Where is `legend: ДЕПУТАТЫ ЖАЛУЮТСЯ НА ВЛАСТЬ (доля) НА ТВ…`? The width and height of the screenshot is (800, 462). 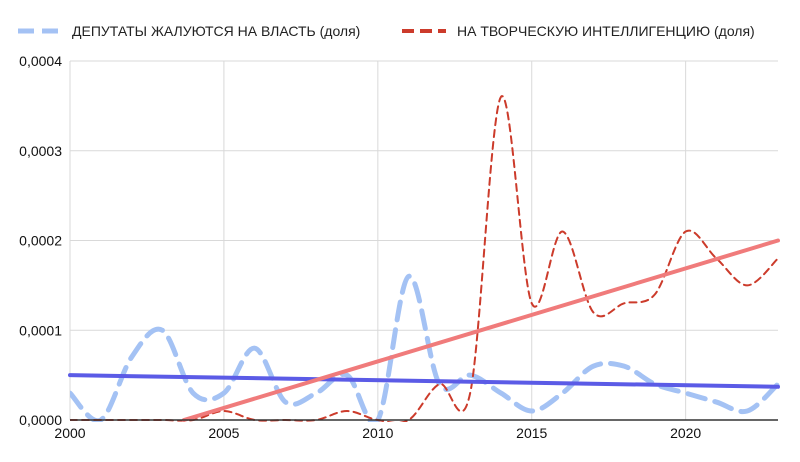 legend: ДЕПУТАТЫ ЖАЛУЮТСЯ НА ВЛАСТЬ (доля) НА ТВ… is located at coordinates (386, 31).